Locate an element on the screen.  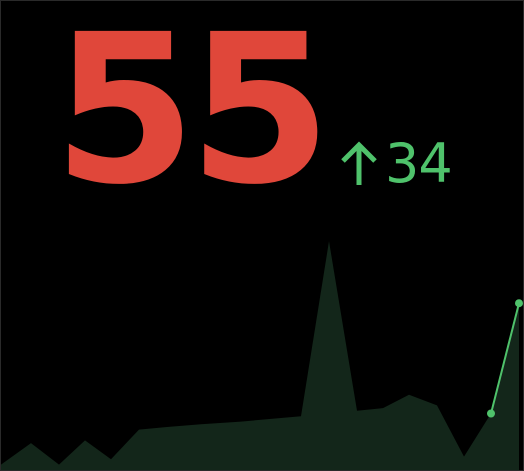
delta-indicator: 34 is located at coordinates (395, 163).